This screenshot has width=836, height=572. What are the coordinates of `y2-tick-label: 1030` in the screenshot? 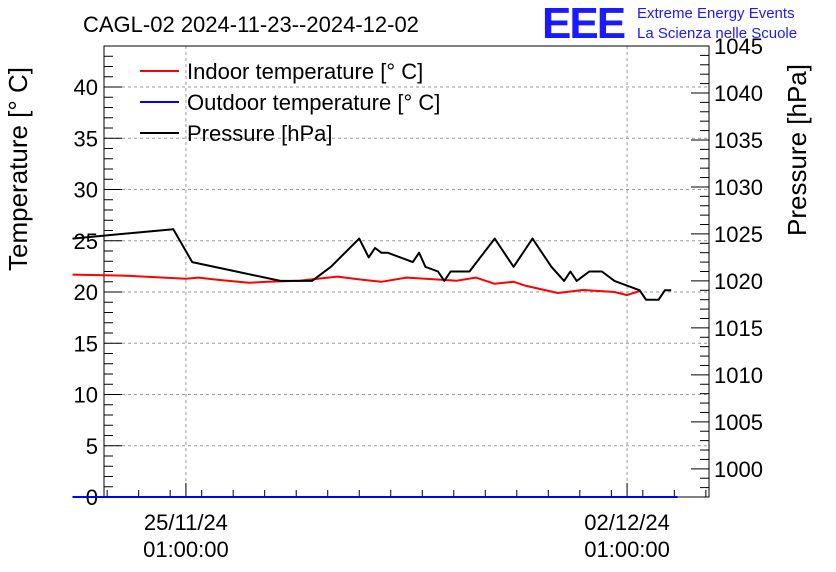 It's located at (738, 187).